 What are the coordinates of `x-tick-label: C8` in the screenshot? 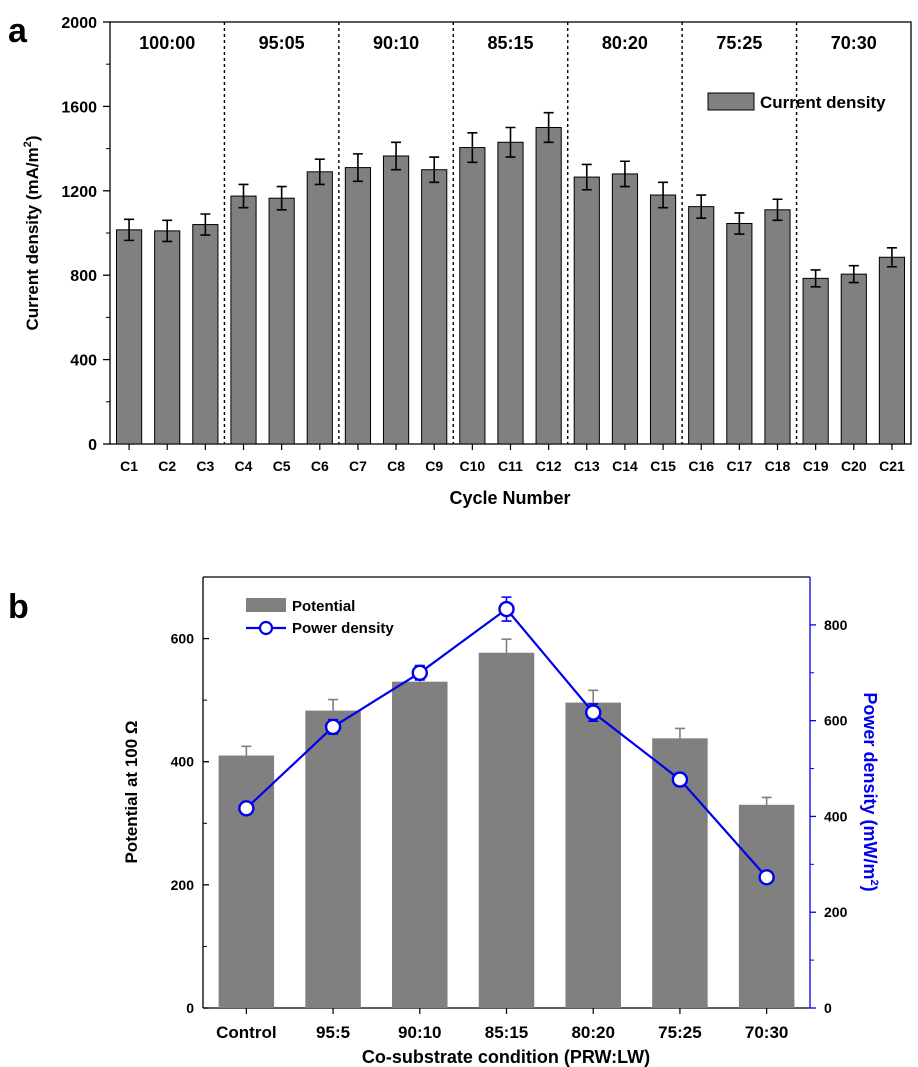 It's located at (396, 466).